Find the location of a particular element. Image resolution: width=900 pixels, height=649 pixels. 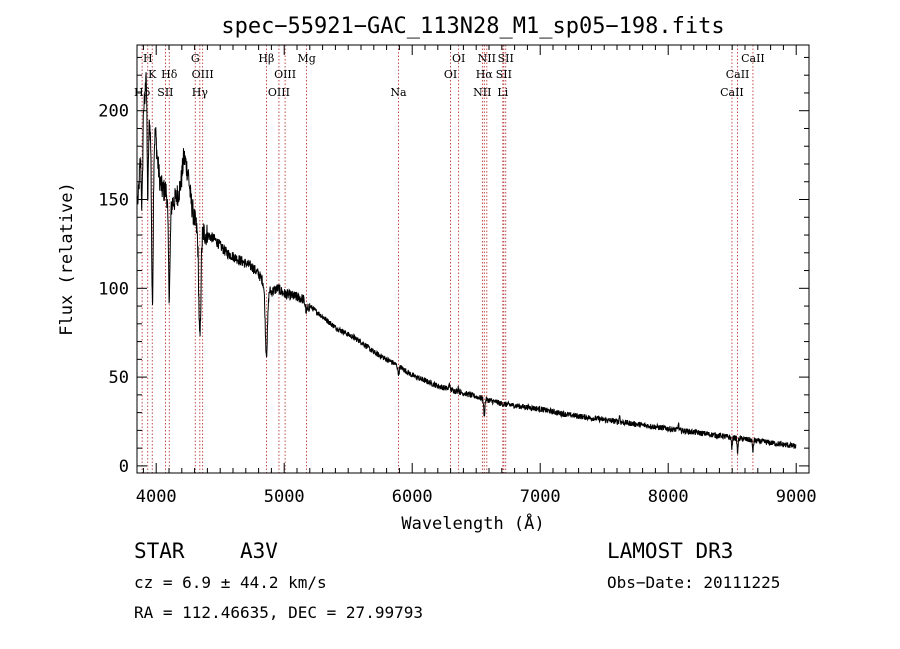

x-axis-tick-labels: 4000 5000 6000 7000 8000 9000 is located at coordinates (476, 497).